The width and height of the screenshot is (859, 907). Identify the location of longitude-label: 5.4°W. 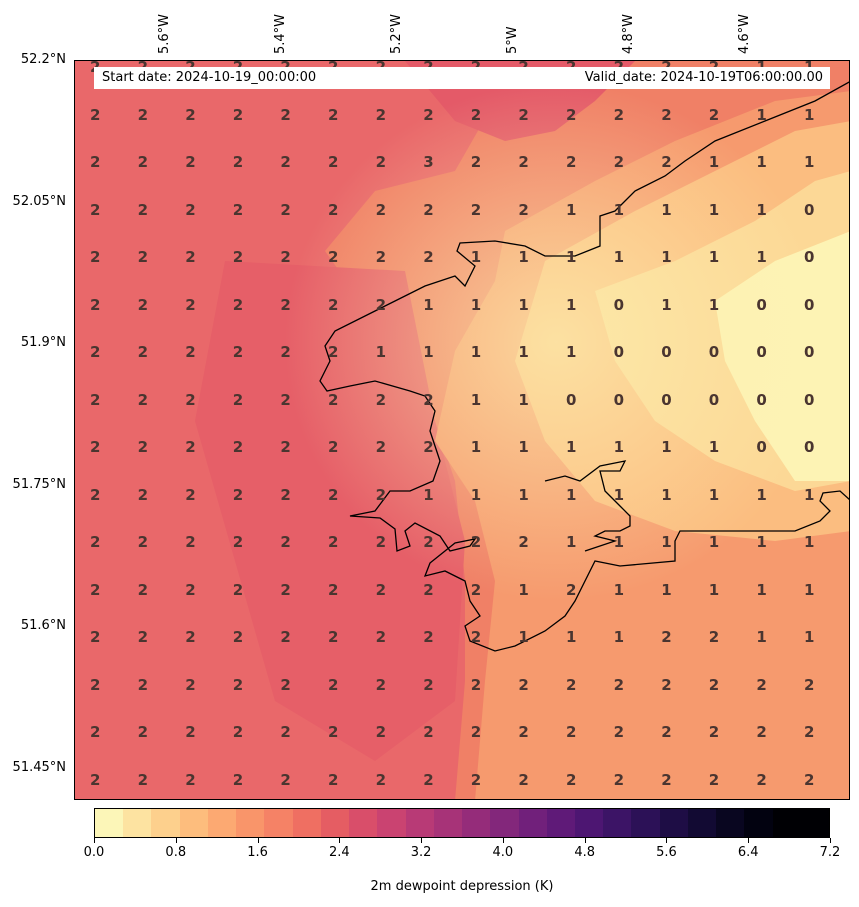
(280, 33).